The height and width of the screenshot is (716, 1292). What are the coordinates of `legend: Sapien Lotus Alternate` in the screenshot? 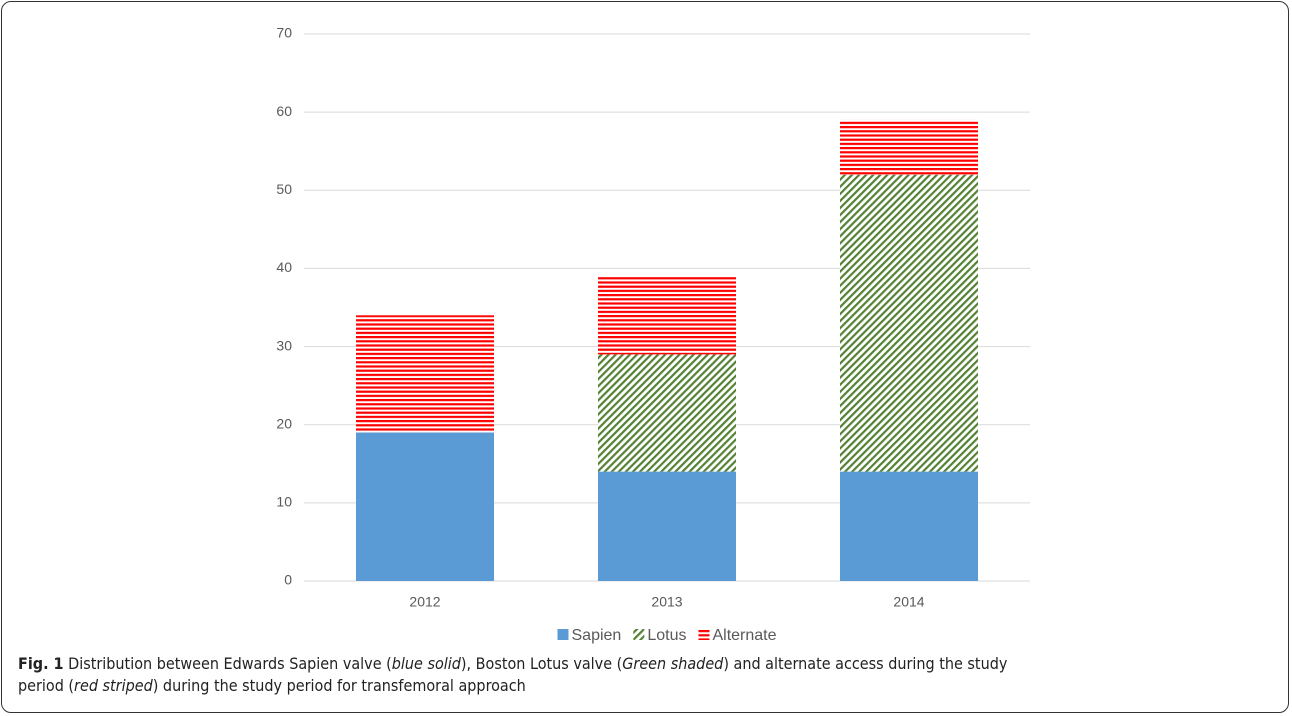 It's located at (667, 635).